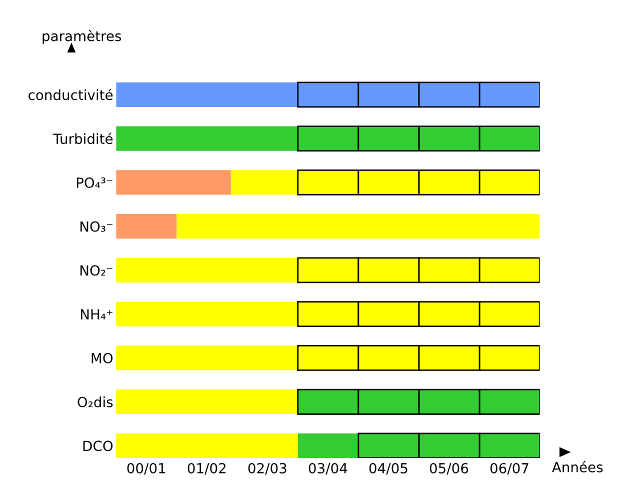 This screenshot has width=638, height=493. Describe the element at coordinates (388, 468) in the screenshot. I see `annotation: 04/05` at that location.